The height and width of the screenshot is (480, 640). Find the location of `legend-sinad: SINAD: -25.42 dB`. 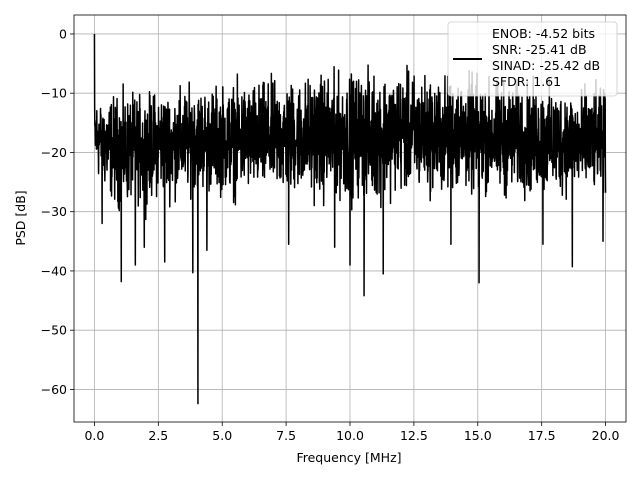

legend-sinad: SINAD: -25.42 dB is located at coordinates (546, 65).